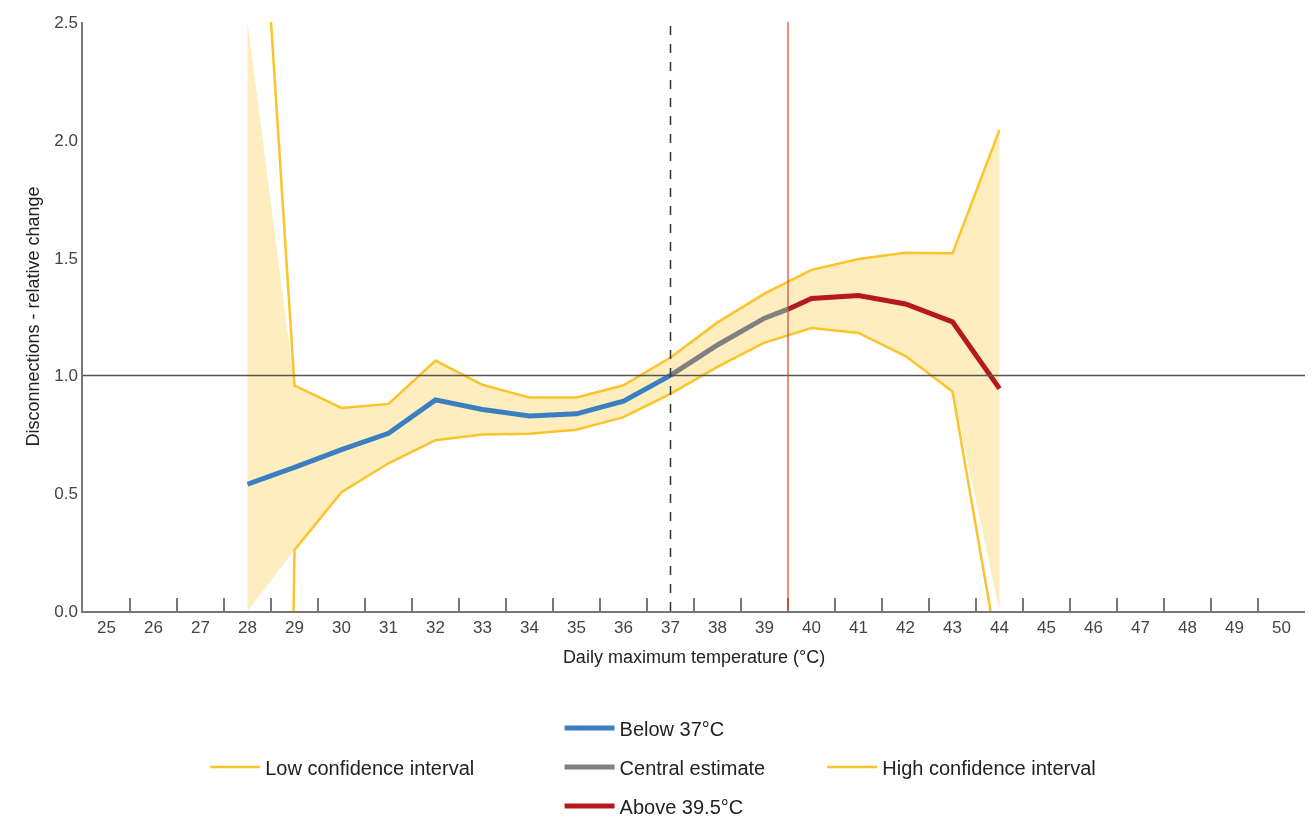 The image size is (1314, 835). I want to click on y-axis-title: Disconnections - relative change, so click(32, 316).